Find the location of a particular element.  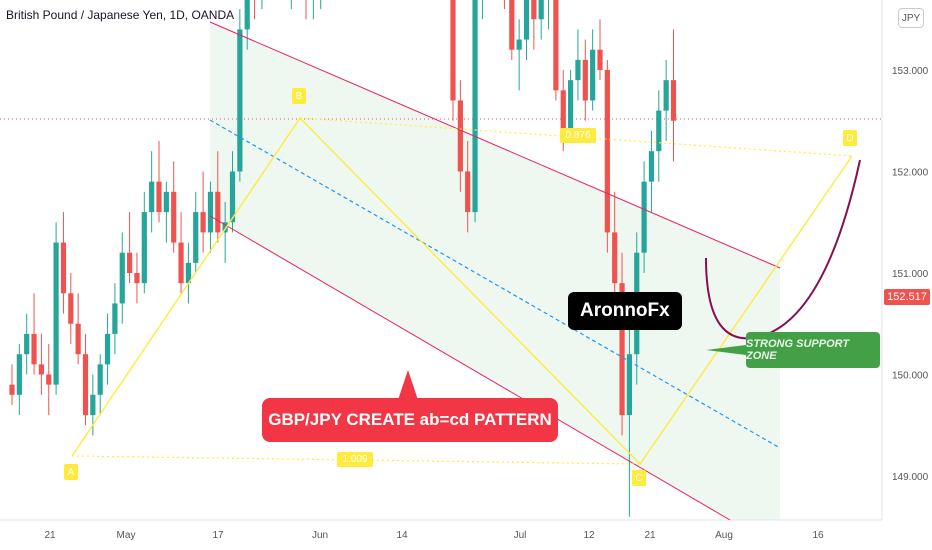

point-b-label: B is located at coordinates (299, 96).